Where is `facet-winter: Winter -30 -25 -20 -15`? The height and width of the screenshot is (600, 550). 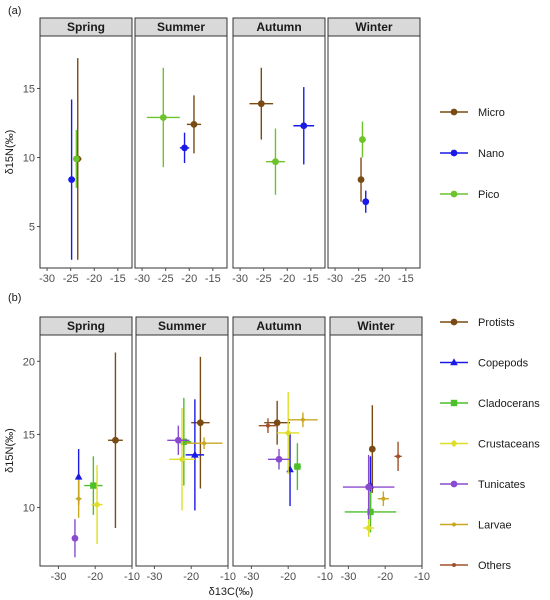
facet-winter: Winter -30 -25 -20 -15 is located at coordinates (374, 151).